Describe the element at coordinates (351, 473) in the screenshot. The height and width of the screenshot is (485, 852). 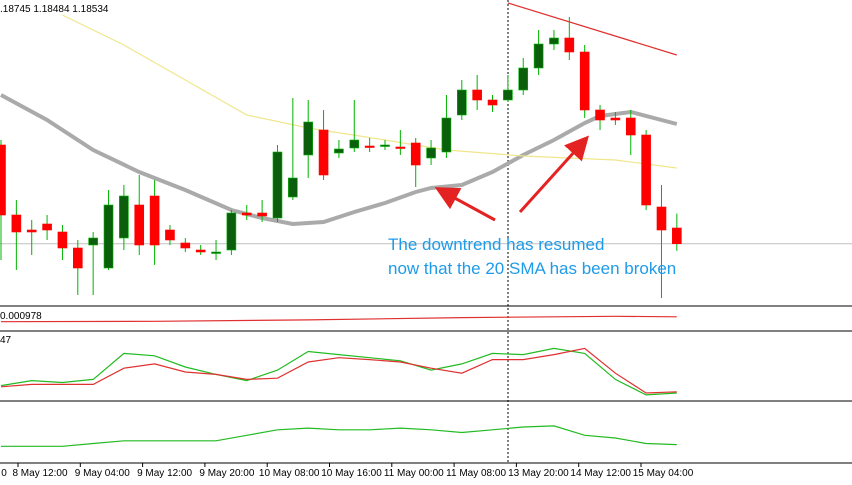
I see `x-tick-label: 10 May 16:00` at that location.